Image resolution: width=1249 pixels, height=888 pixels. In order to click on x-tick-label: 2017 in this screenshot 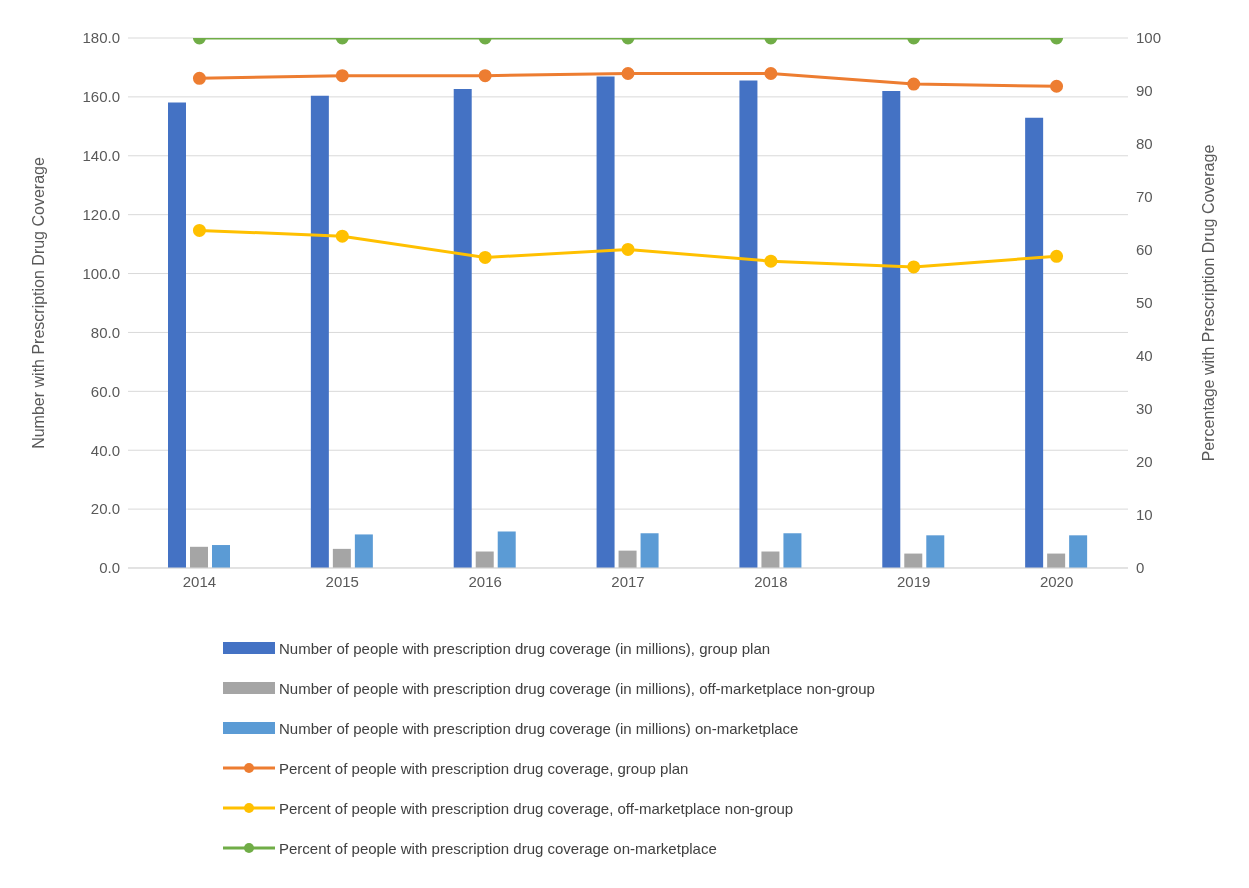, I will do `click(628, 581)`.